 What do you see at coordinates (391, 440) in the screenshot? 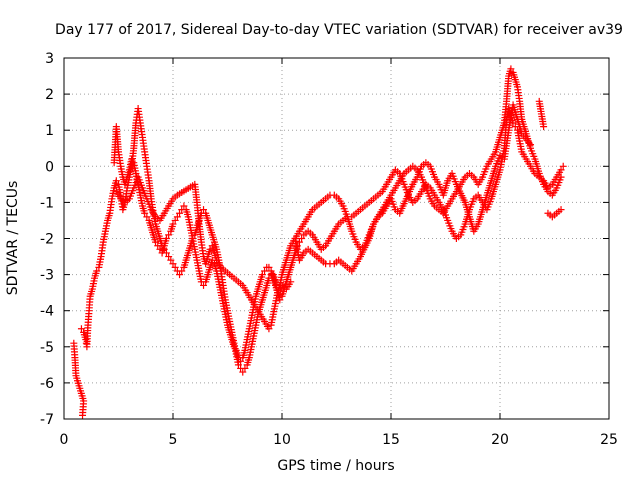
I see `x-tick-label: 15` at bounding box center [391, 440].